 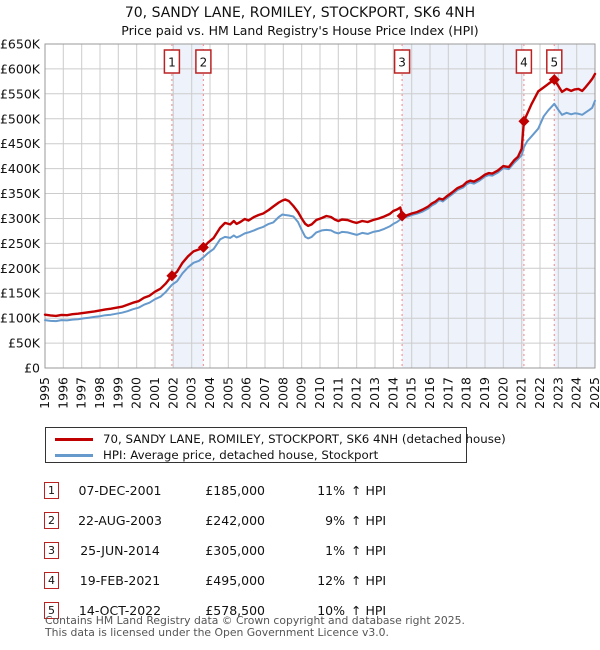 What do you see at coordinates (20, 44) in the screenshot?
I see `y-tick-label: £650K` at bounding box center [20, 44].